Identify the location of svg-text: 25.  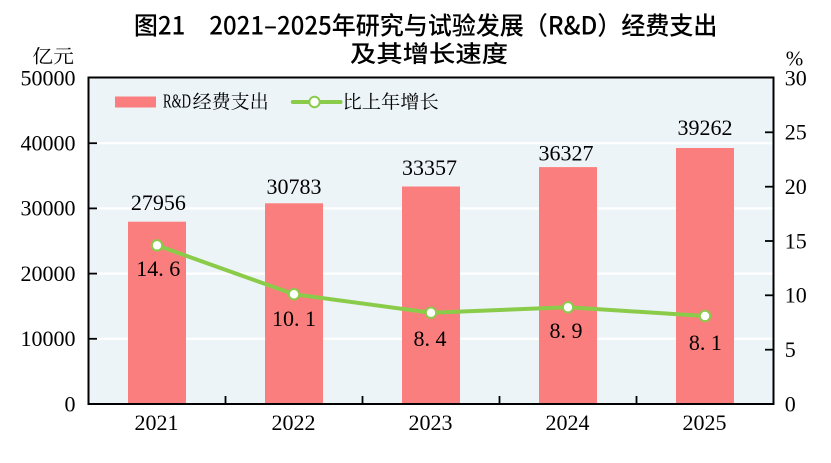
(796, 132).